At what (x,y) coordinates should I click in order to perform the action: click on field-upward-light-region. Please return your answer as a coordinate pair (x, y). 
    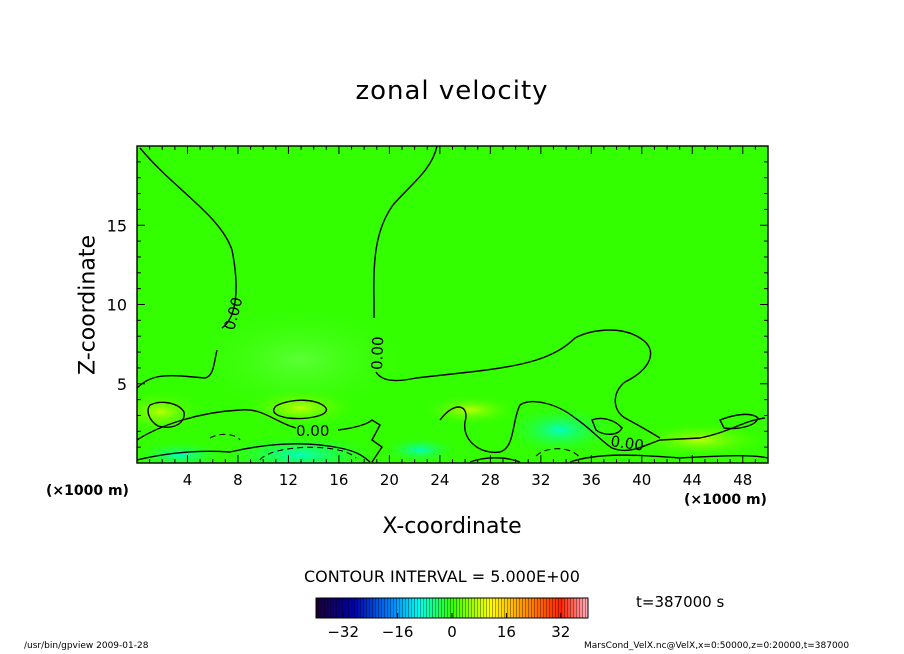
    Looking at the image, I should click on (300, 360).